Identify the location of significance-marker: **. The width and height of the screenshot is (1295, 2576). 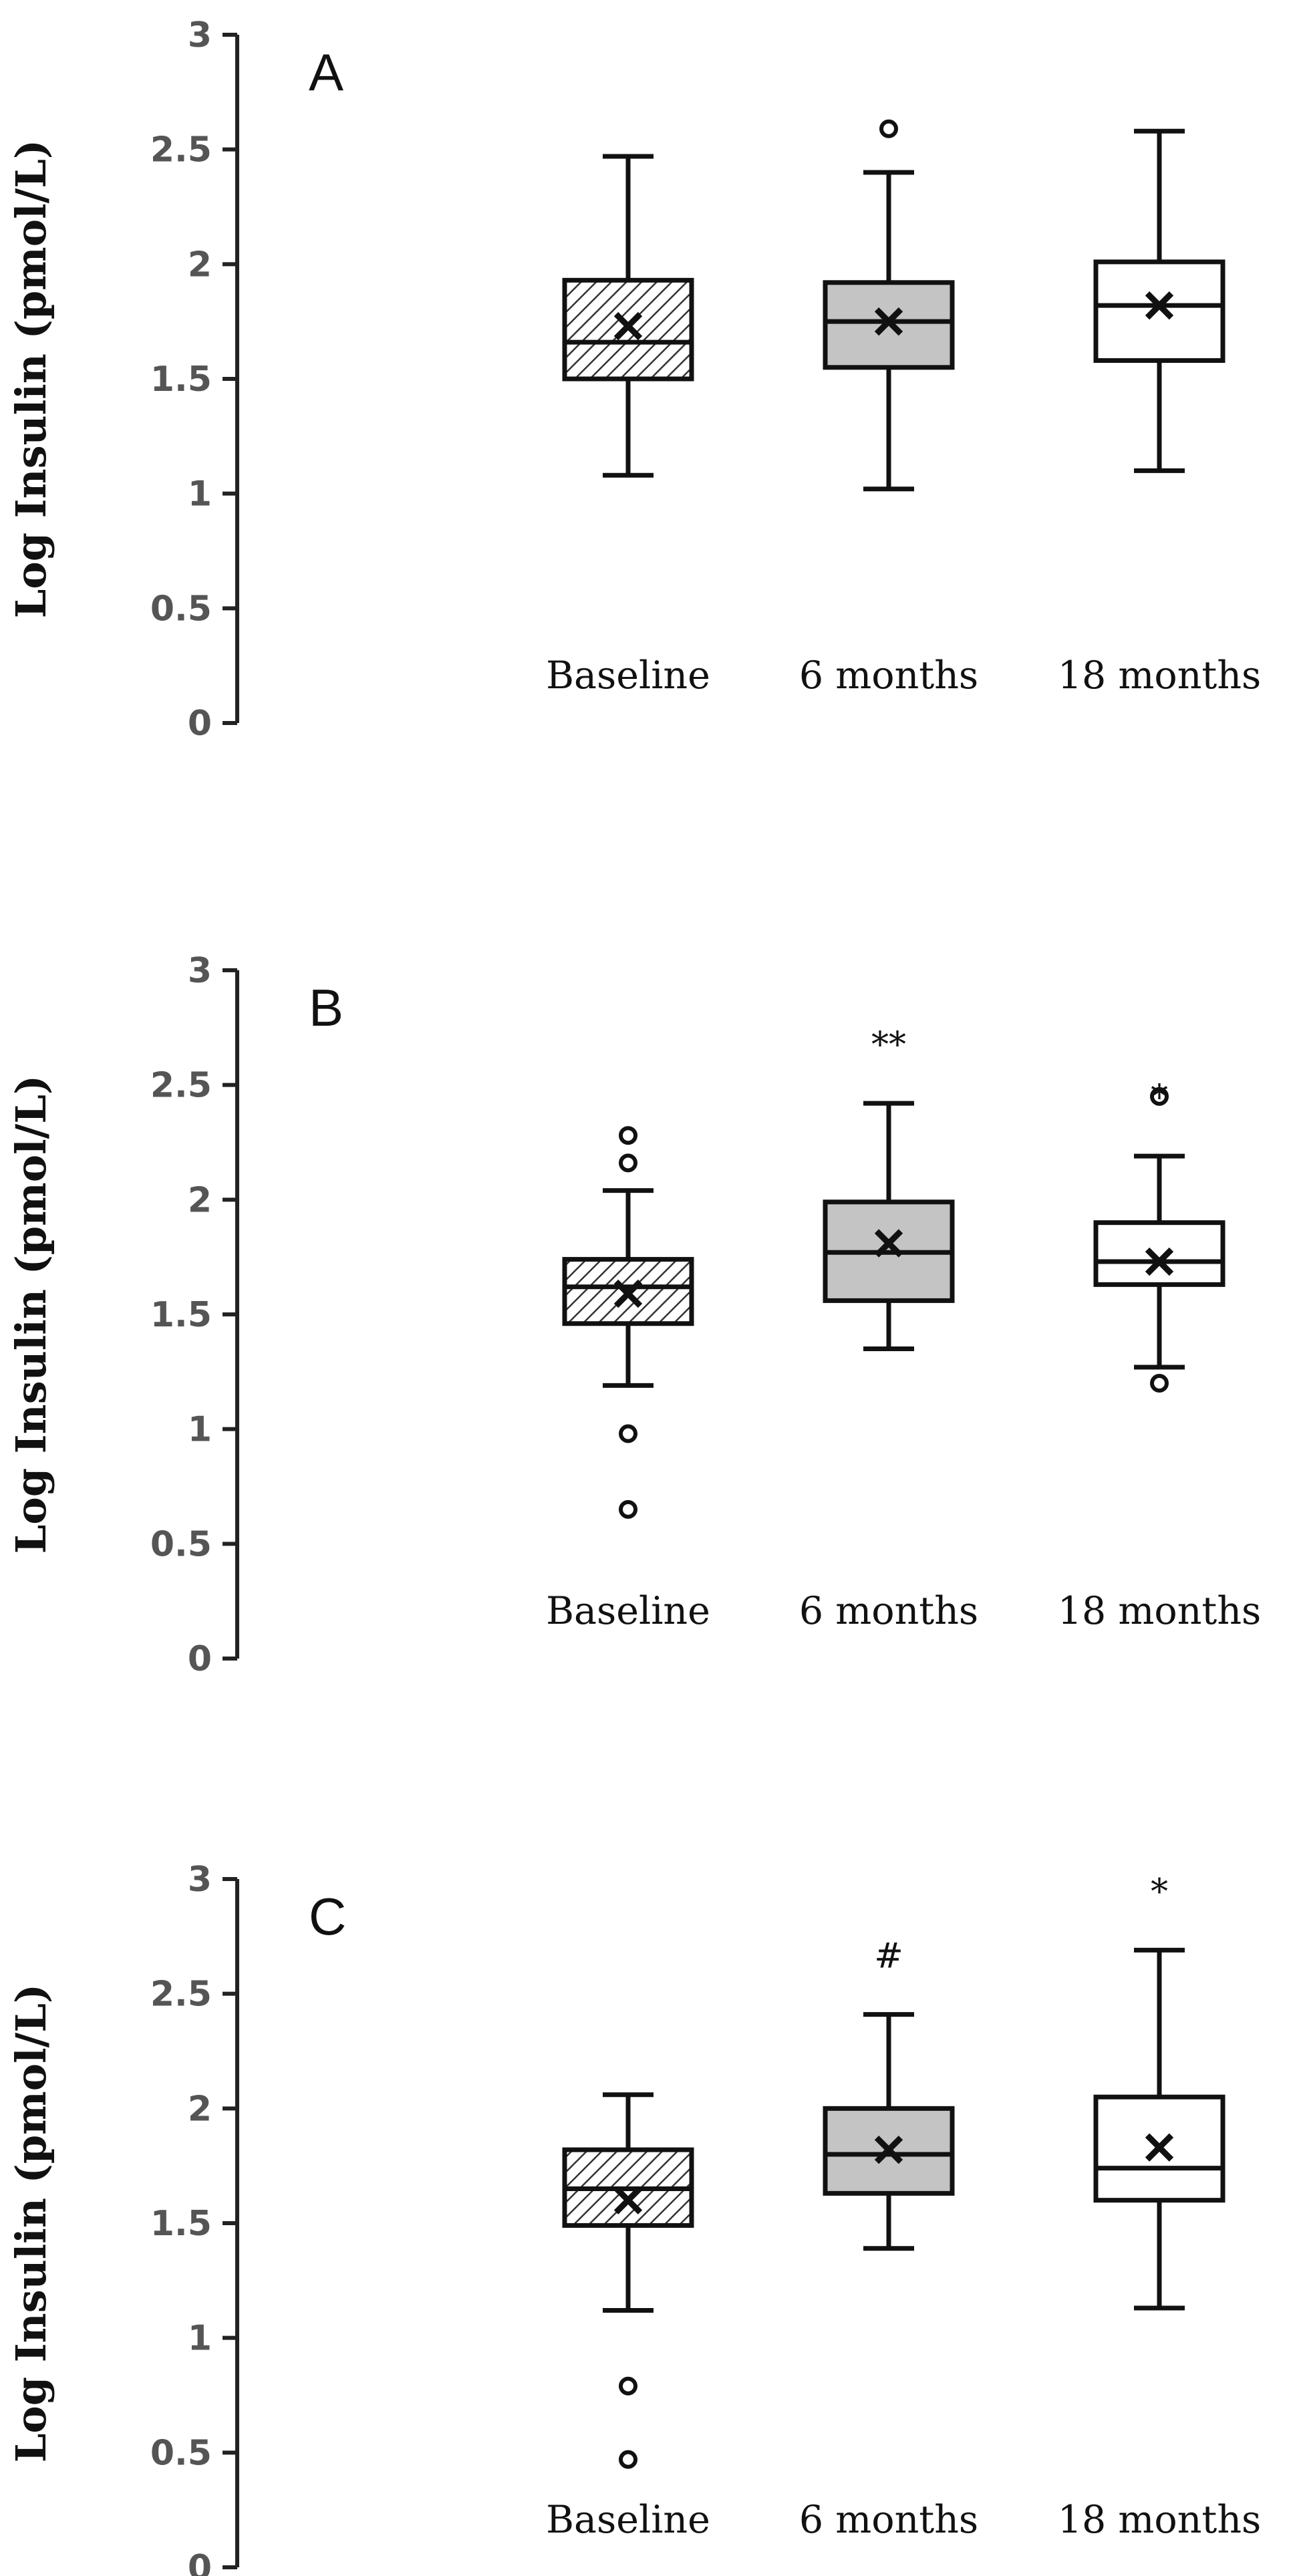
(888, 1045).